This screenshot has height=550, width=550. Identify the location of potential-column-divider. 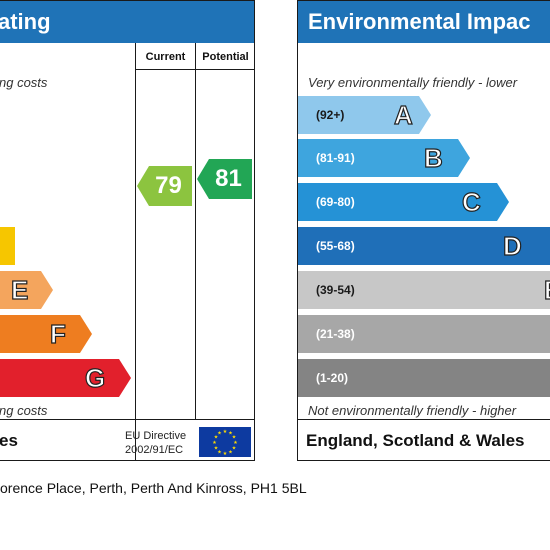
(195, 231).